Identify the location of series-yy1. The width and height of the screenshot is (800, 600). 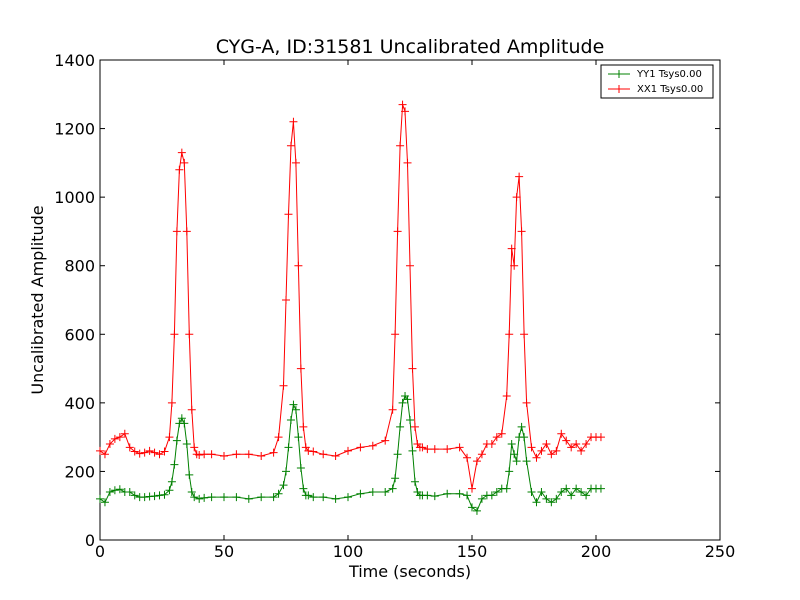
(350, 453).